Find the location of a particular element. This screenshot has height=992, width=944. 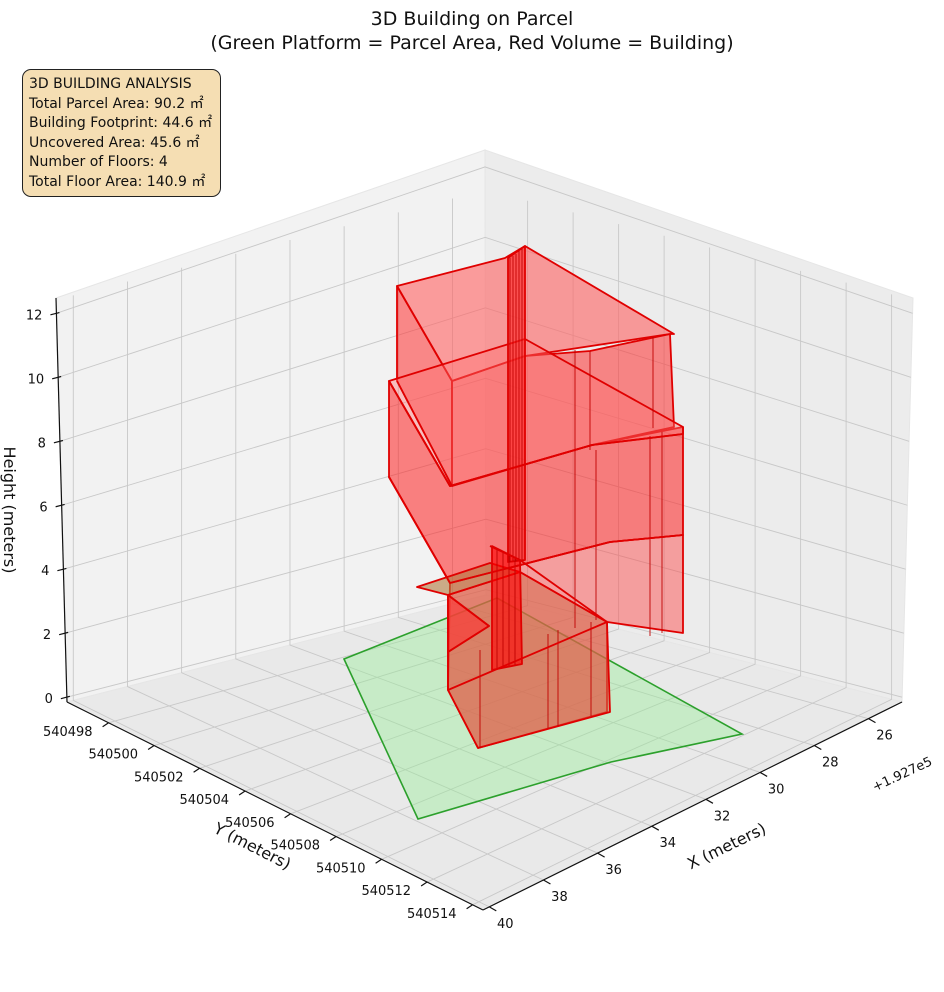

y-tick-label: 540504 is located at coordinates (204, 800).